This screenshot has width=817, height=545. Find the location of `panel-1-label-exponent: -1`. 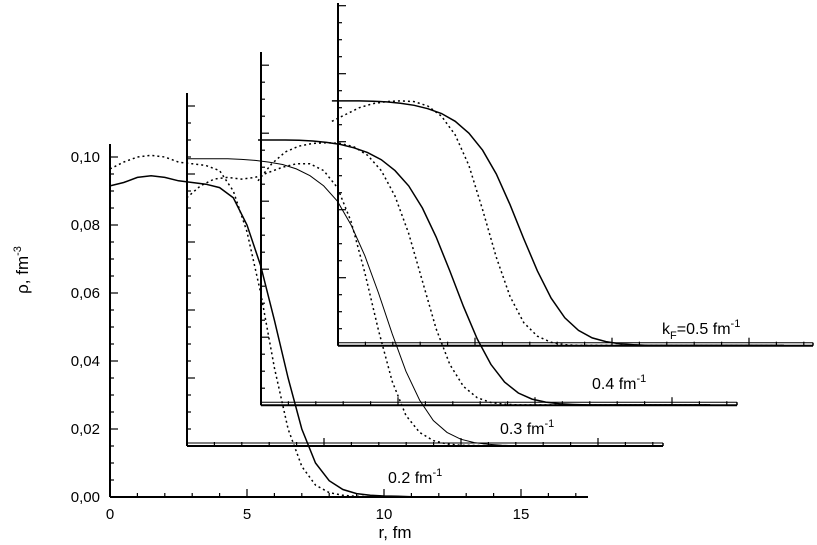

panel-1-label-exponent: -1 is located at coordinates (549, 424).